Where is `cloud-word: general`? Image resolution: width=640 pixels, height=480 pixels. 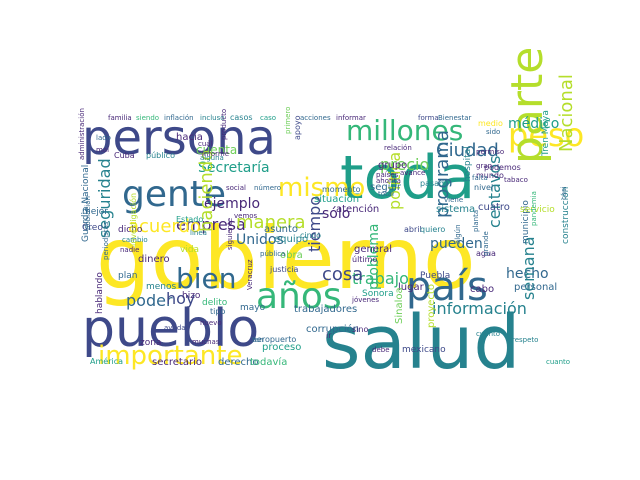
cloud-word: general is located at coordinates (373, 249).